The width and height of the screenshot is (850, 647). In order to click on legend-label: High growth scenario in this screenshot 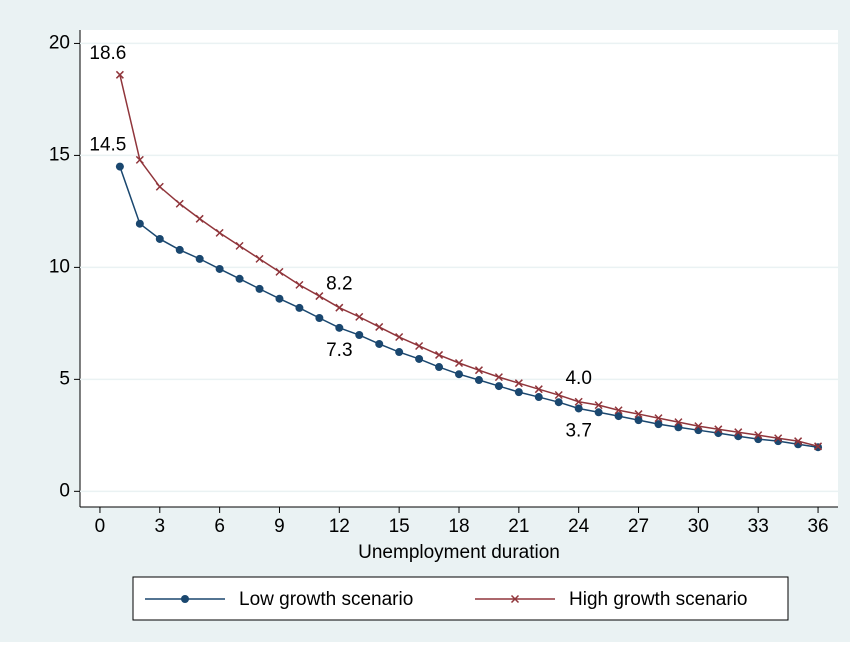, I will do `click(658, 599)`.